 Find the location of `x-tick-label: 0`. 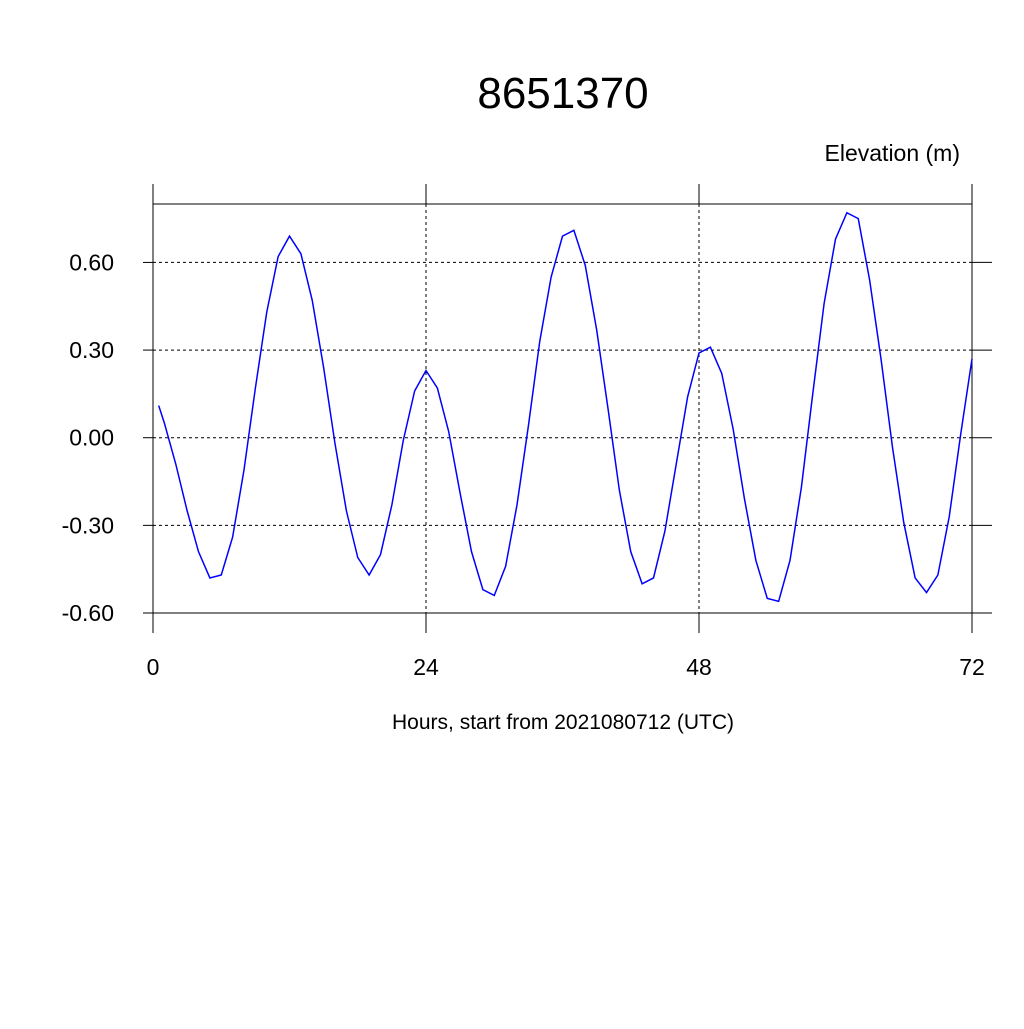

x-tick-label: 0 is located at coordinates (153, 667).